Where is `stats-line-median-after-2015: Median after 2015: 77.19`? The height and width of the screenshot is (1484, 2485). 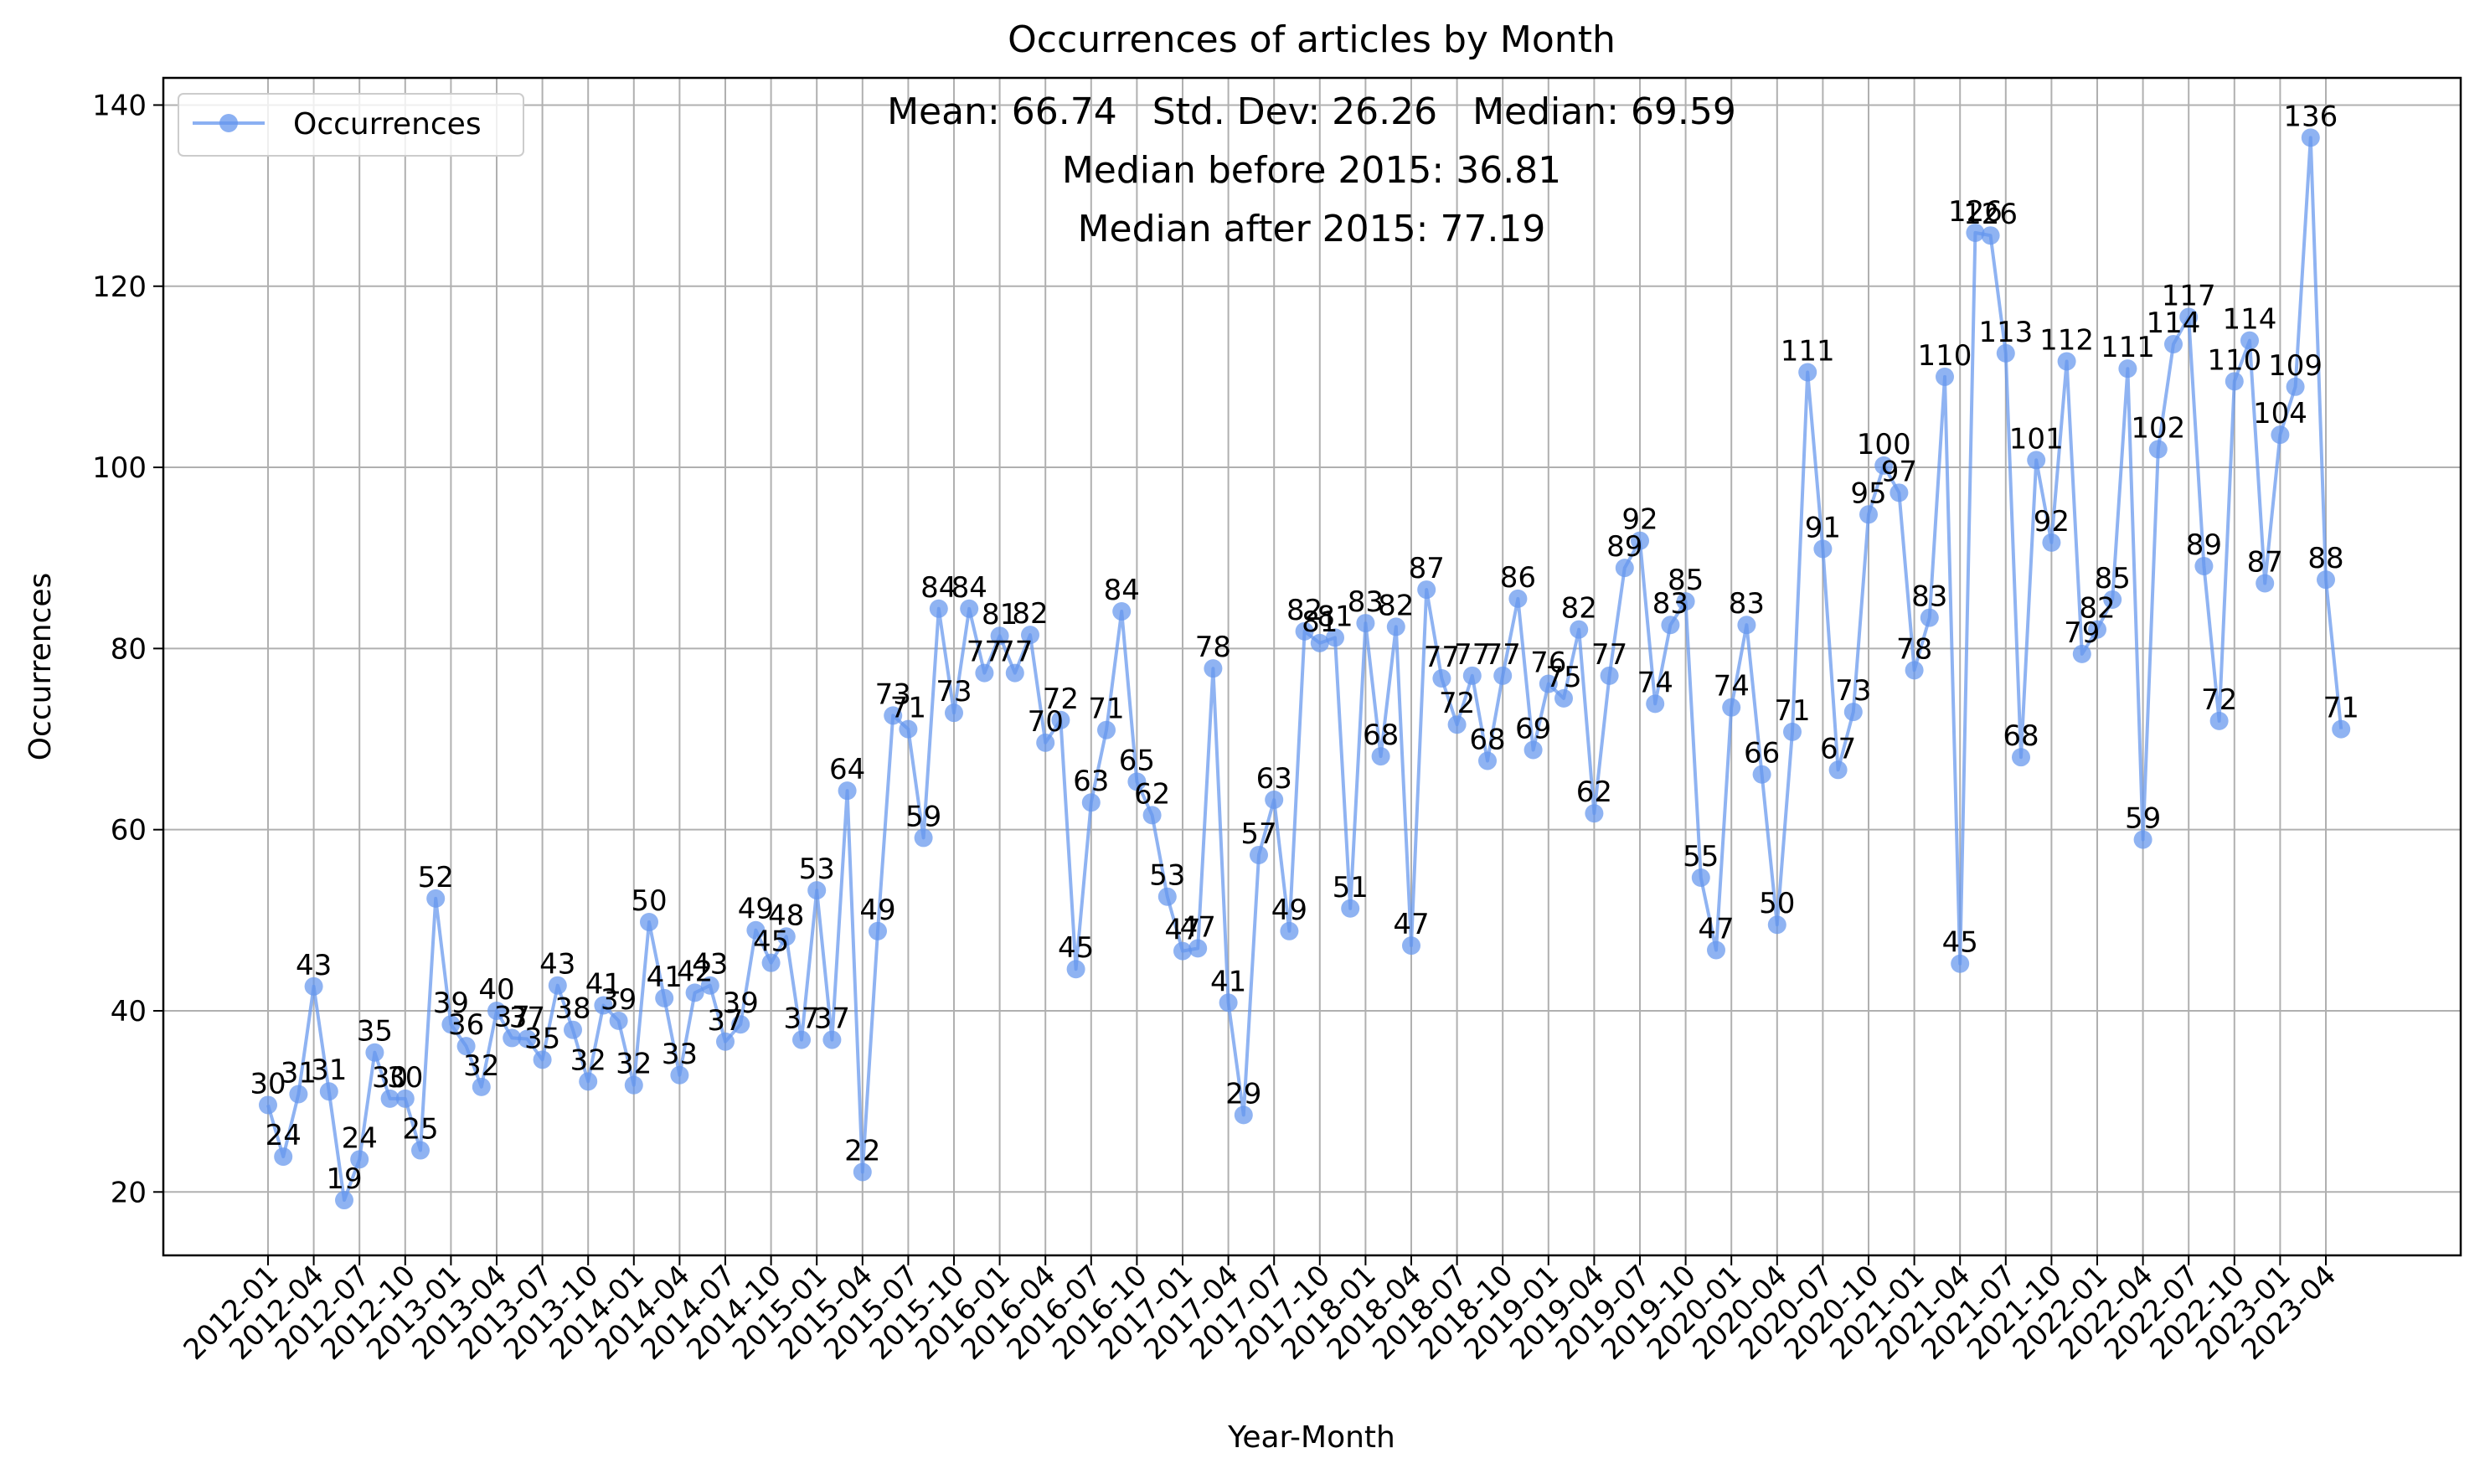 stats-line-median-after-2015: Median after 2015: 77.19 is located at coordinates (1312, 229).